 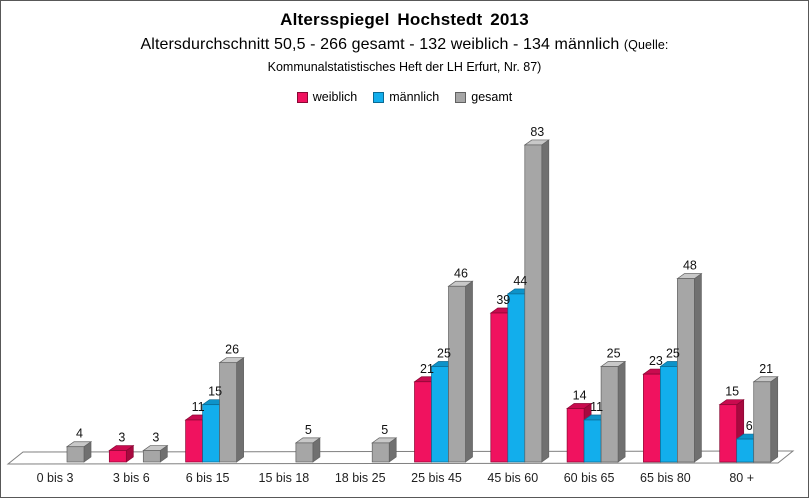 What do you see at coordinates (469, 371) in the screenshot?
I see `bar-gesamt-25-bis-45-side` at bounding box center [469, 371].